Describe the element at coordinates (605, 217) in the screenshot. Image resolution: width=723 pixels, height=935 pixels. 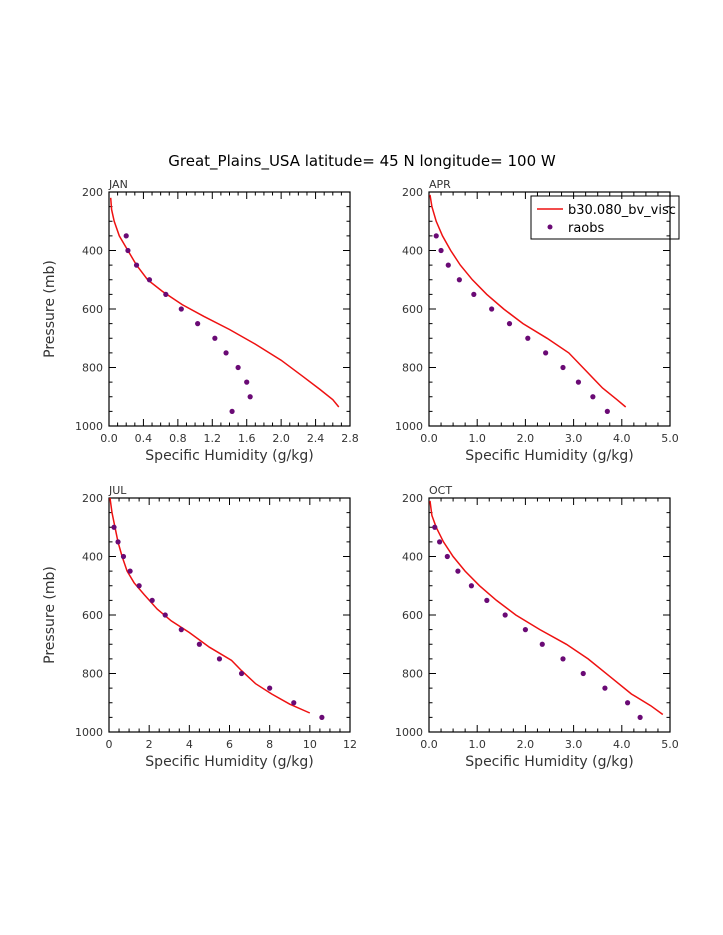
I see `legend-box` at that location.